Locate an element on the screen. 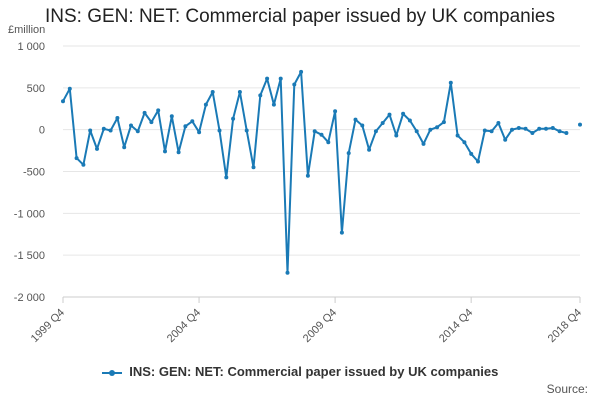 This screenshot has height=400, width=600. x-tick-label: 1999 Q4 is located at coordinates (48, 326).